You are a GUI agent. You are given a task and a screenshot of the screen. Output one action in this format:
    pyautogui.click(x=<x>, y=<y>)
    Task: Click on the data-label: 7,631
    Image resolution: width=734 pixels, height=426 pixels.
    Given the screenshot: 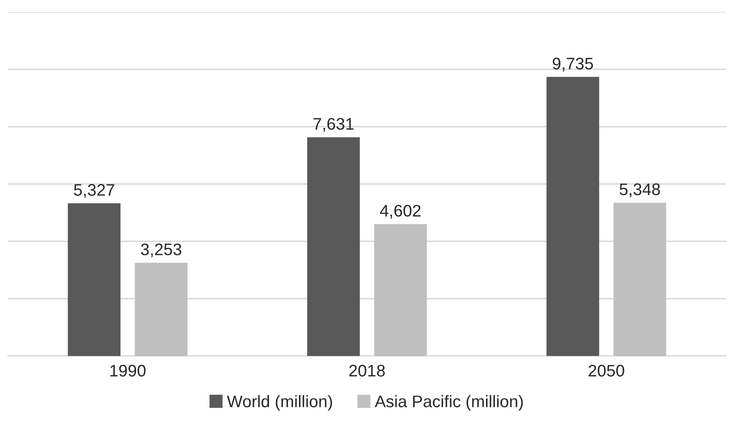 What is the action you would take?
    pyautogui.click(x=333, y=125)
    